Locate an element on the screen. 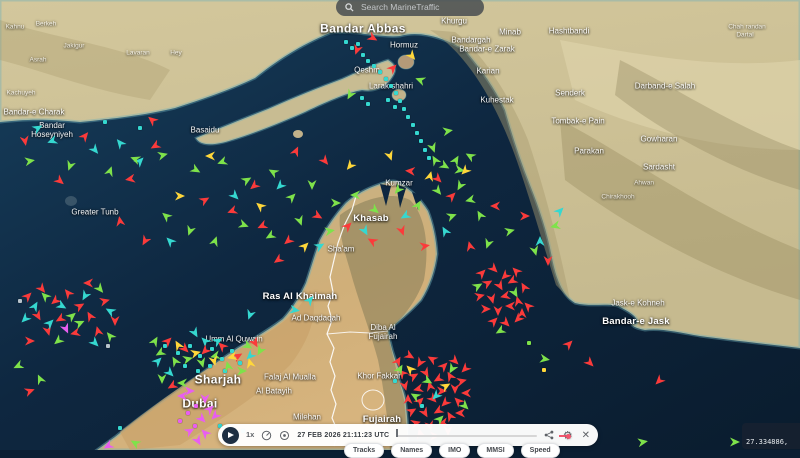 This screenshot has height=458, width=800. toggle-names: Names is located at coordinates (412, 450).